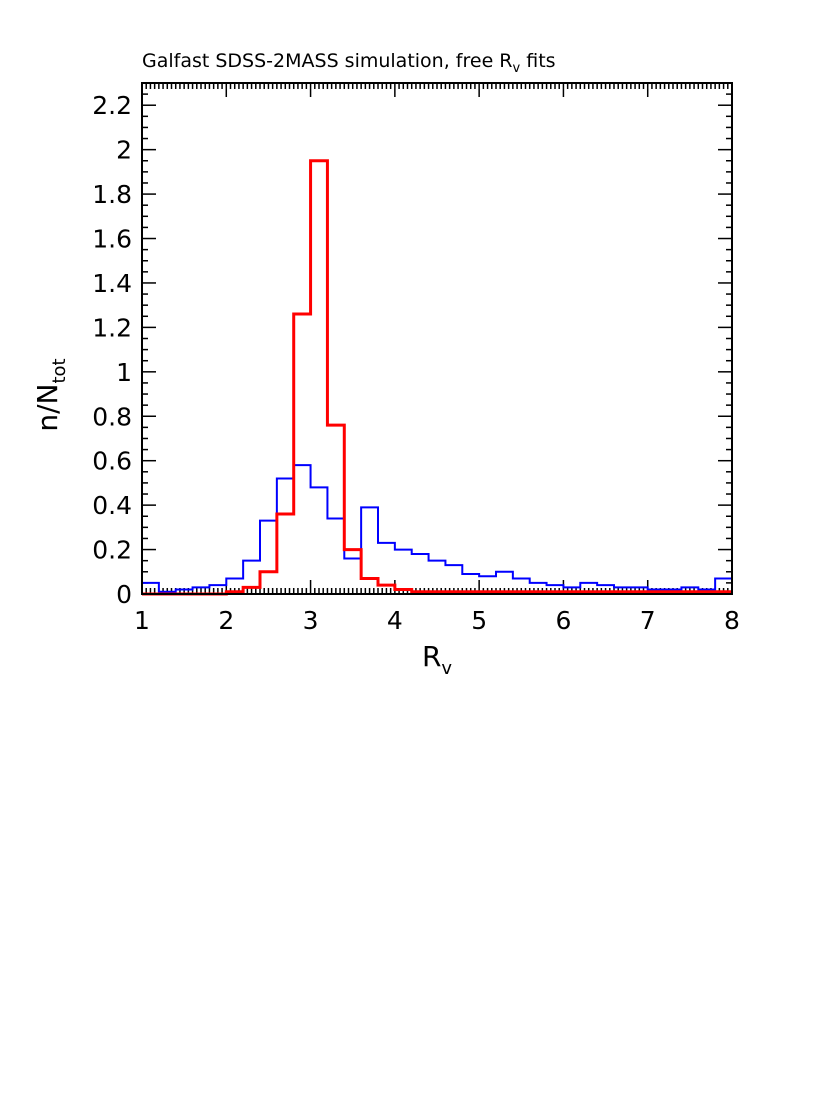  I want to click on y-tick-label: 2.2, so click(112, 105).